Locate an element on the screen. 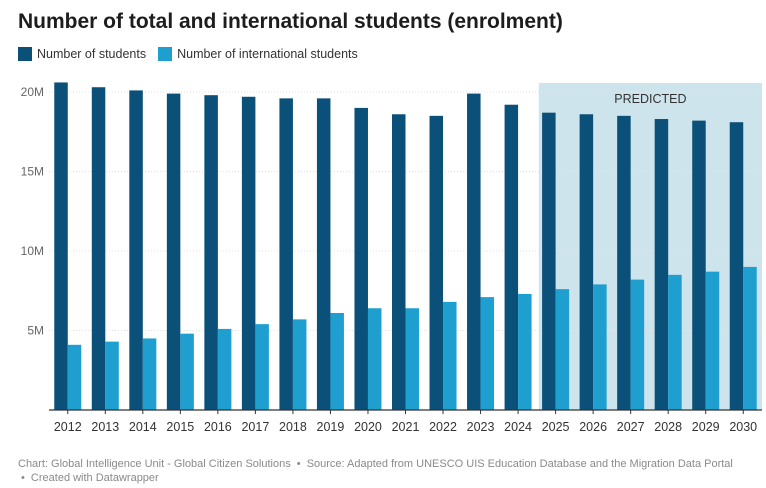  legend-label-students: Number of students is located at coordinates (92, 54).